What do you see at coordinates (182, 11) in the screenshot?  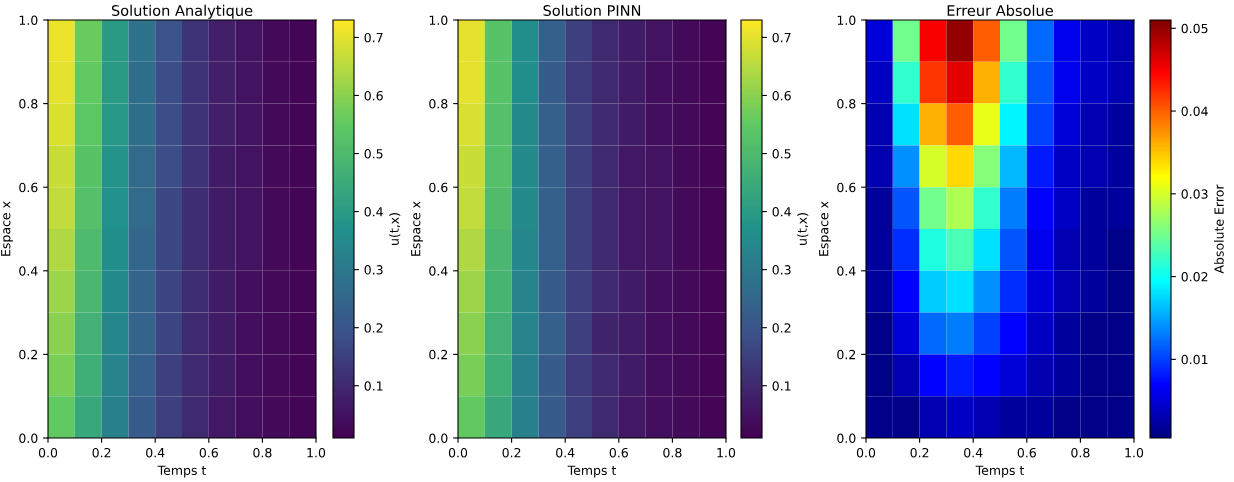 I see `chart-title: Solution Analytique` at bounding box center [182, 11].